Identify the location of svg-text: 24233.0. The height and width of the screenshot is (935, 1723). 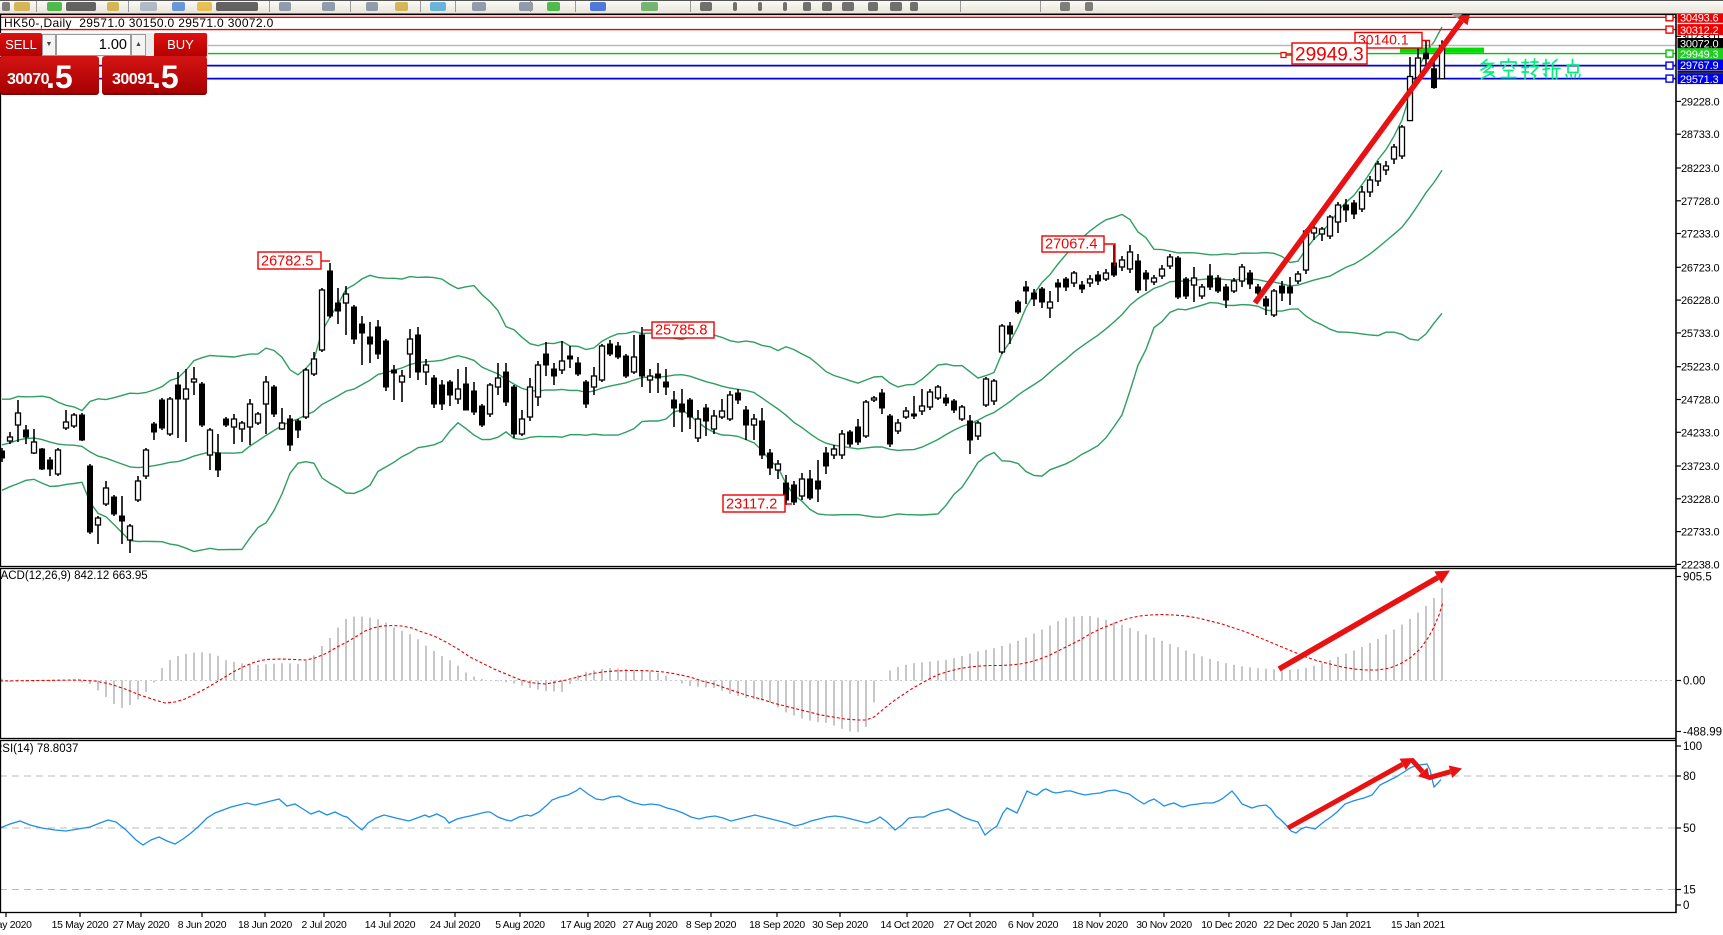
(1700, 433).